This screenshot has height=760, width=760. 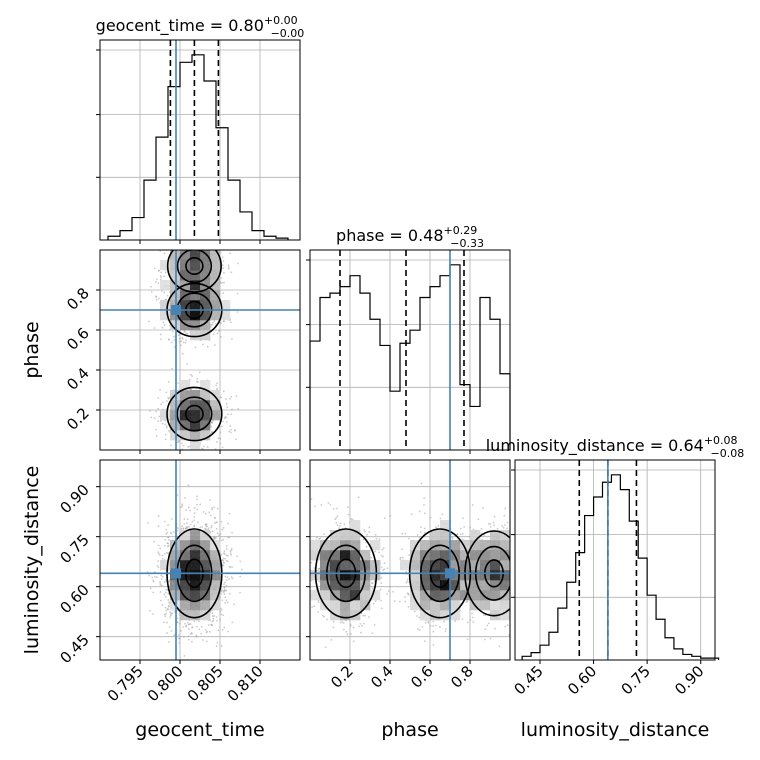 I want to click on contour-line, so click(x=194, y=266).